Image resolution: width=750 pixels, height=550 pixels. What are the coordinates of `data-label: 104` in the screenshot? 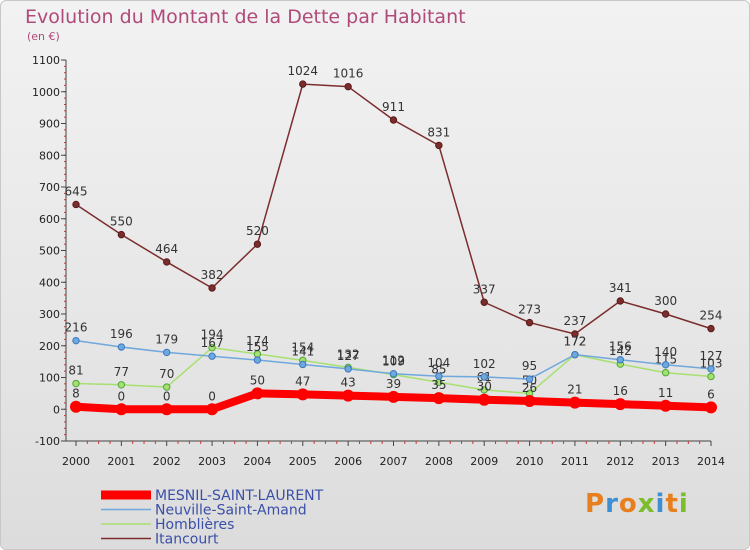 It's located at (438, 363).